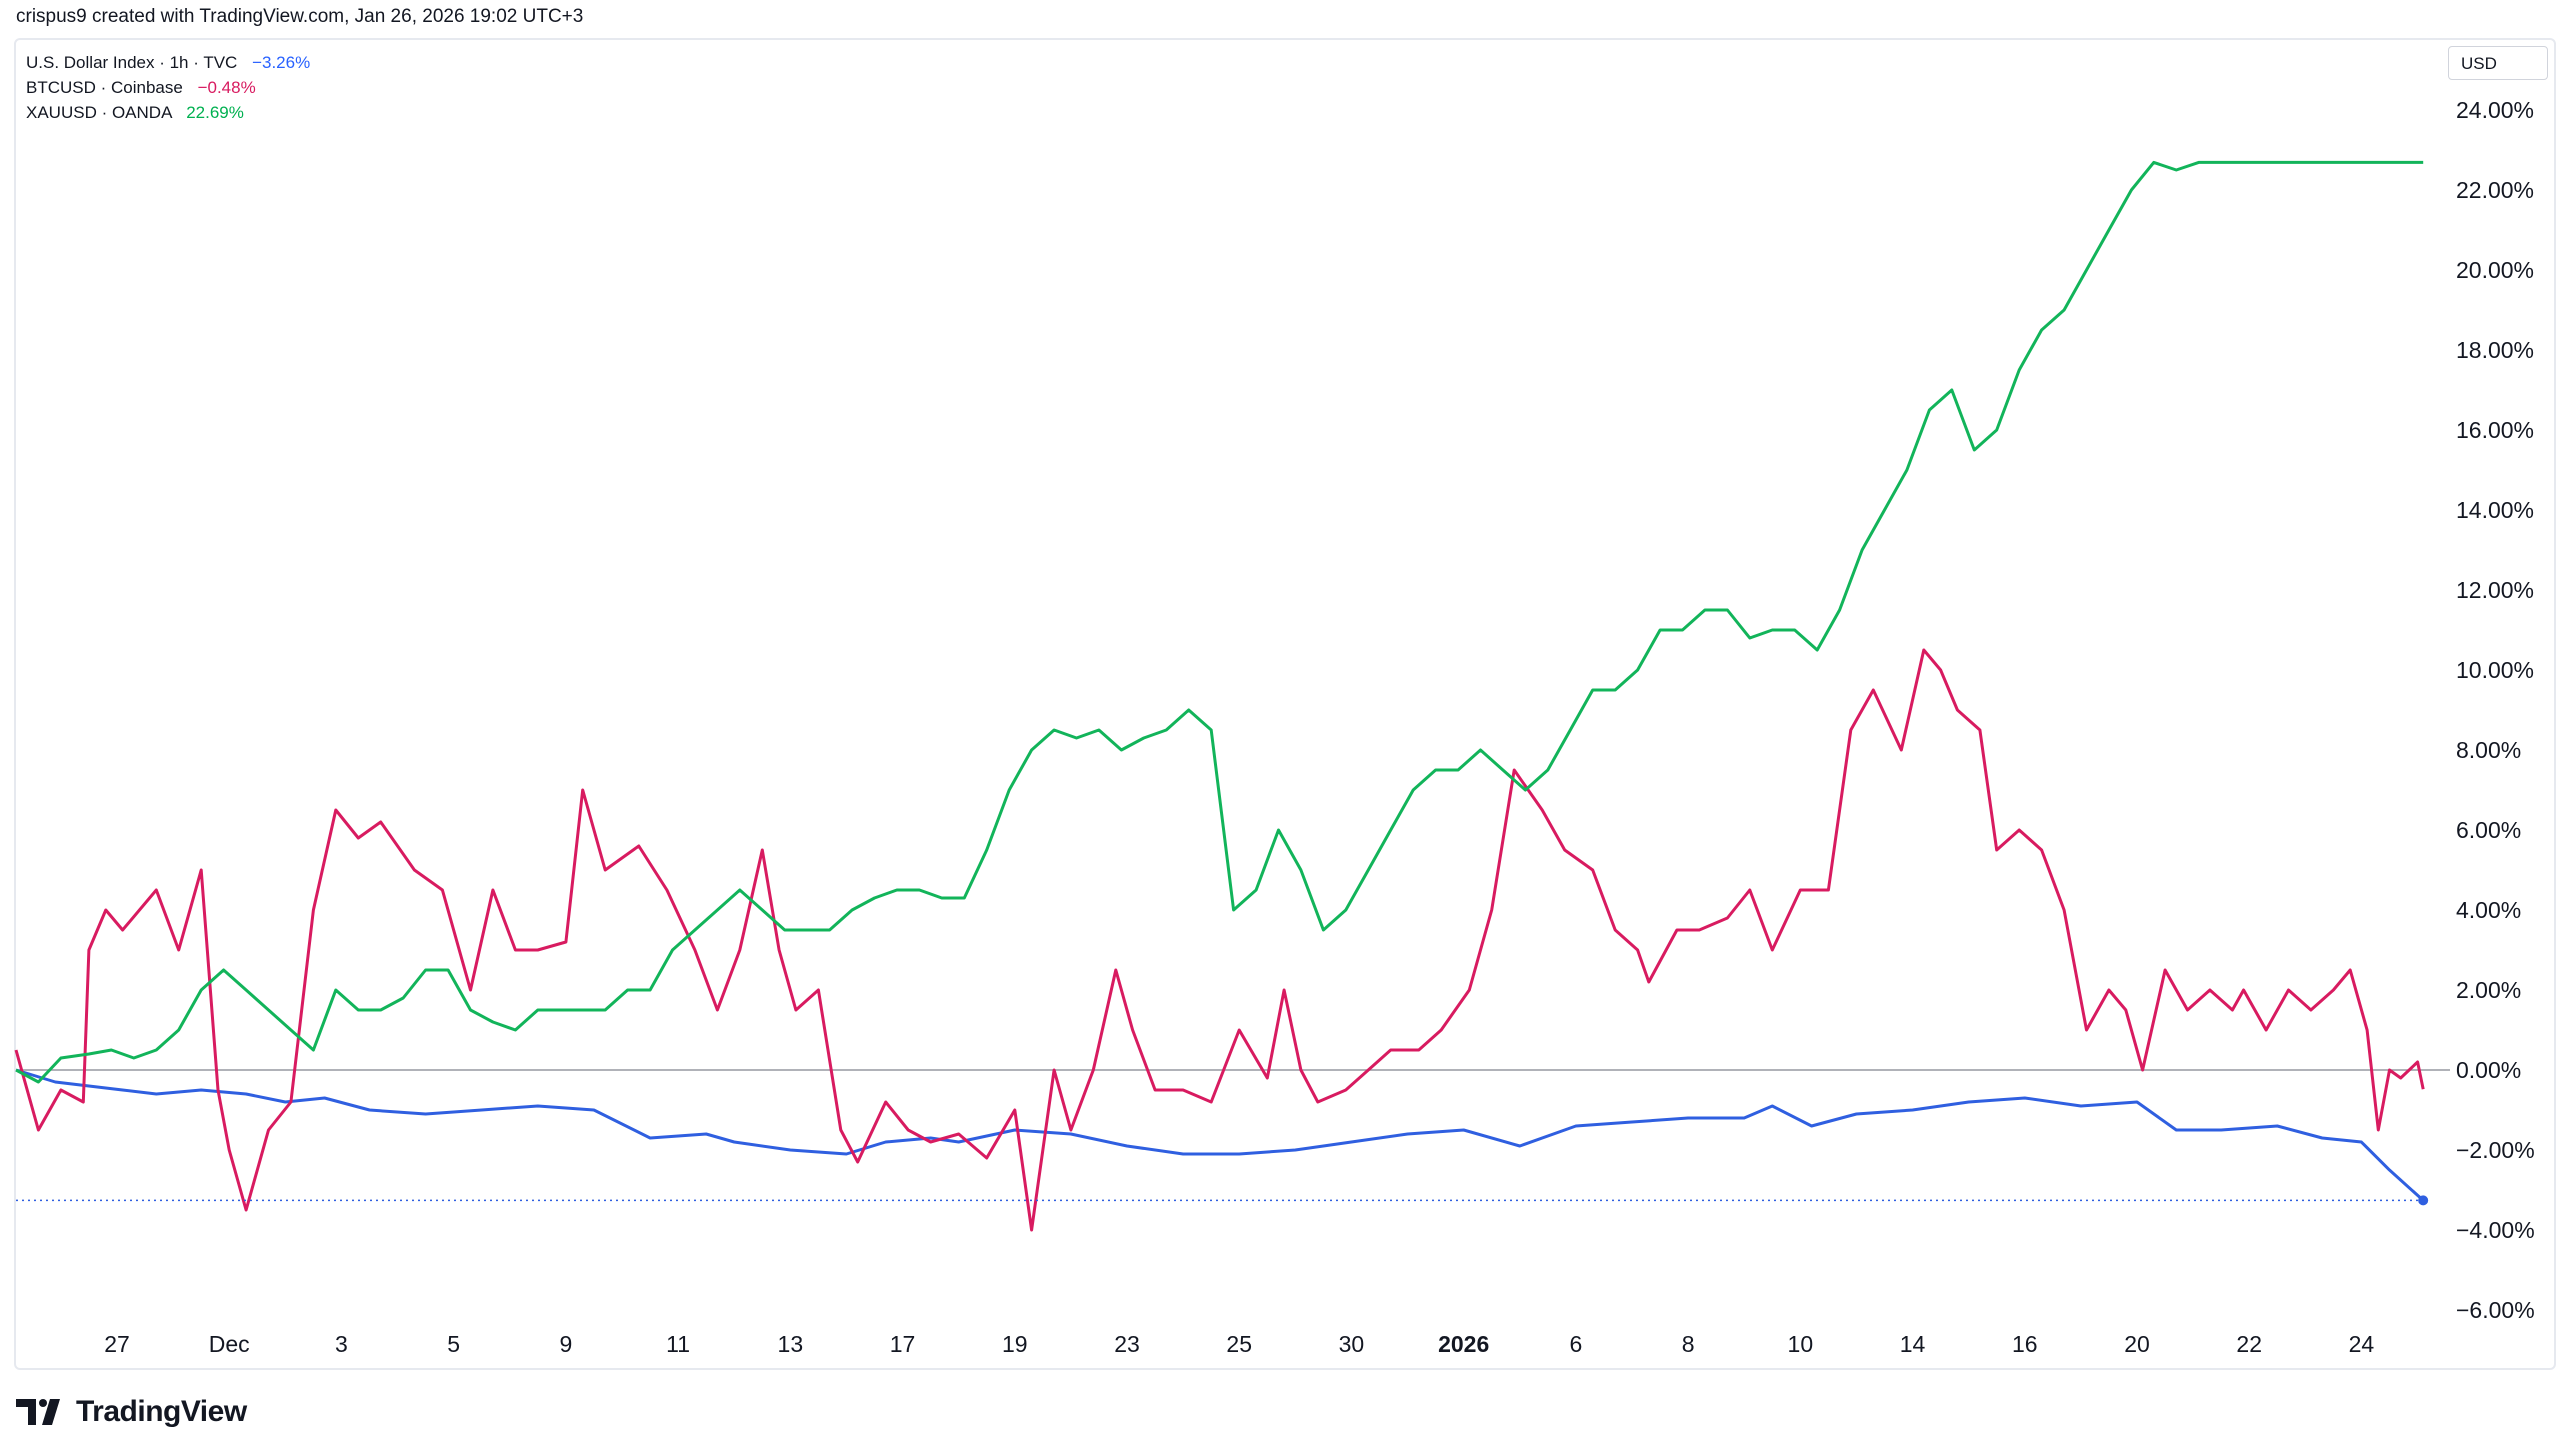 The image size is (2560, 1448). What do you see at coordinates (2495, 670) in the screenshot?
I see `y-tick-label: 10.00%` at bounding box center [2495, 670].